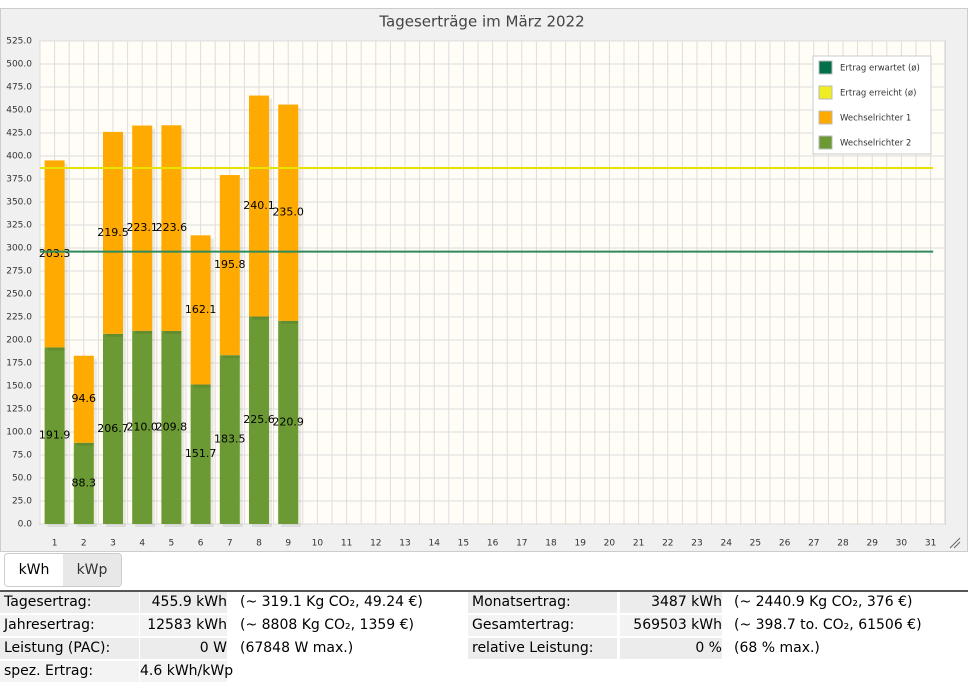  I want to click on x-tick-label: 19, so click(580, 544).